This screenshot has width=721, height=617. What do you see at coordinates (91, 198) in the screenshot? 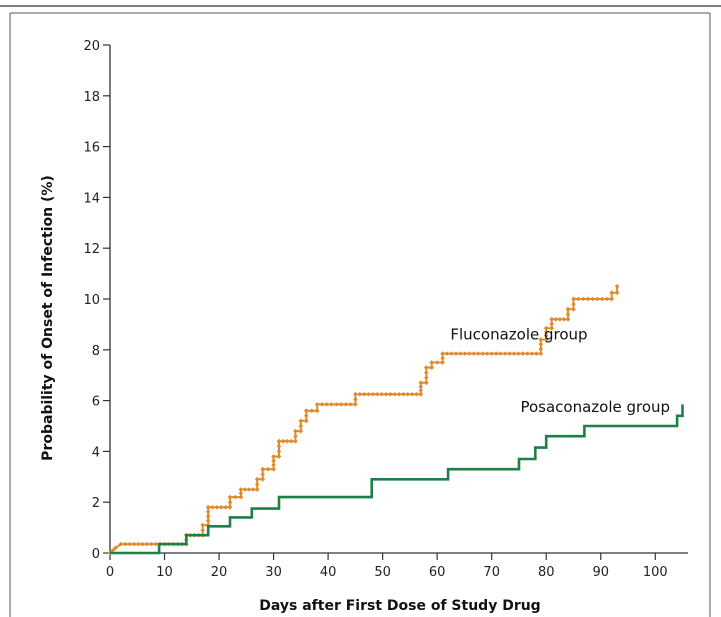
I see `y-tick-label-14: 14` at bounding box center [91, 198].